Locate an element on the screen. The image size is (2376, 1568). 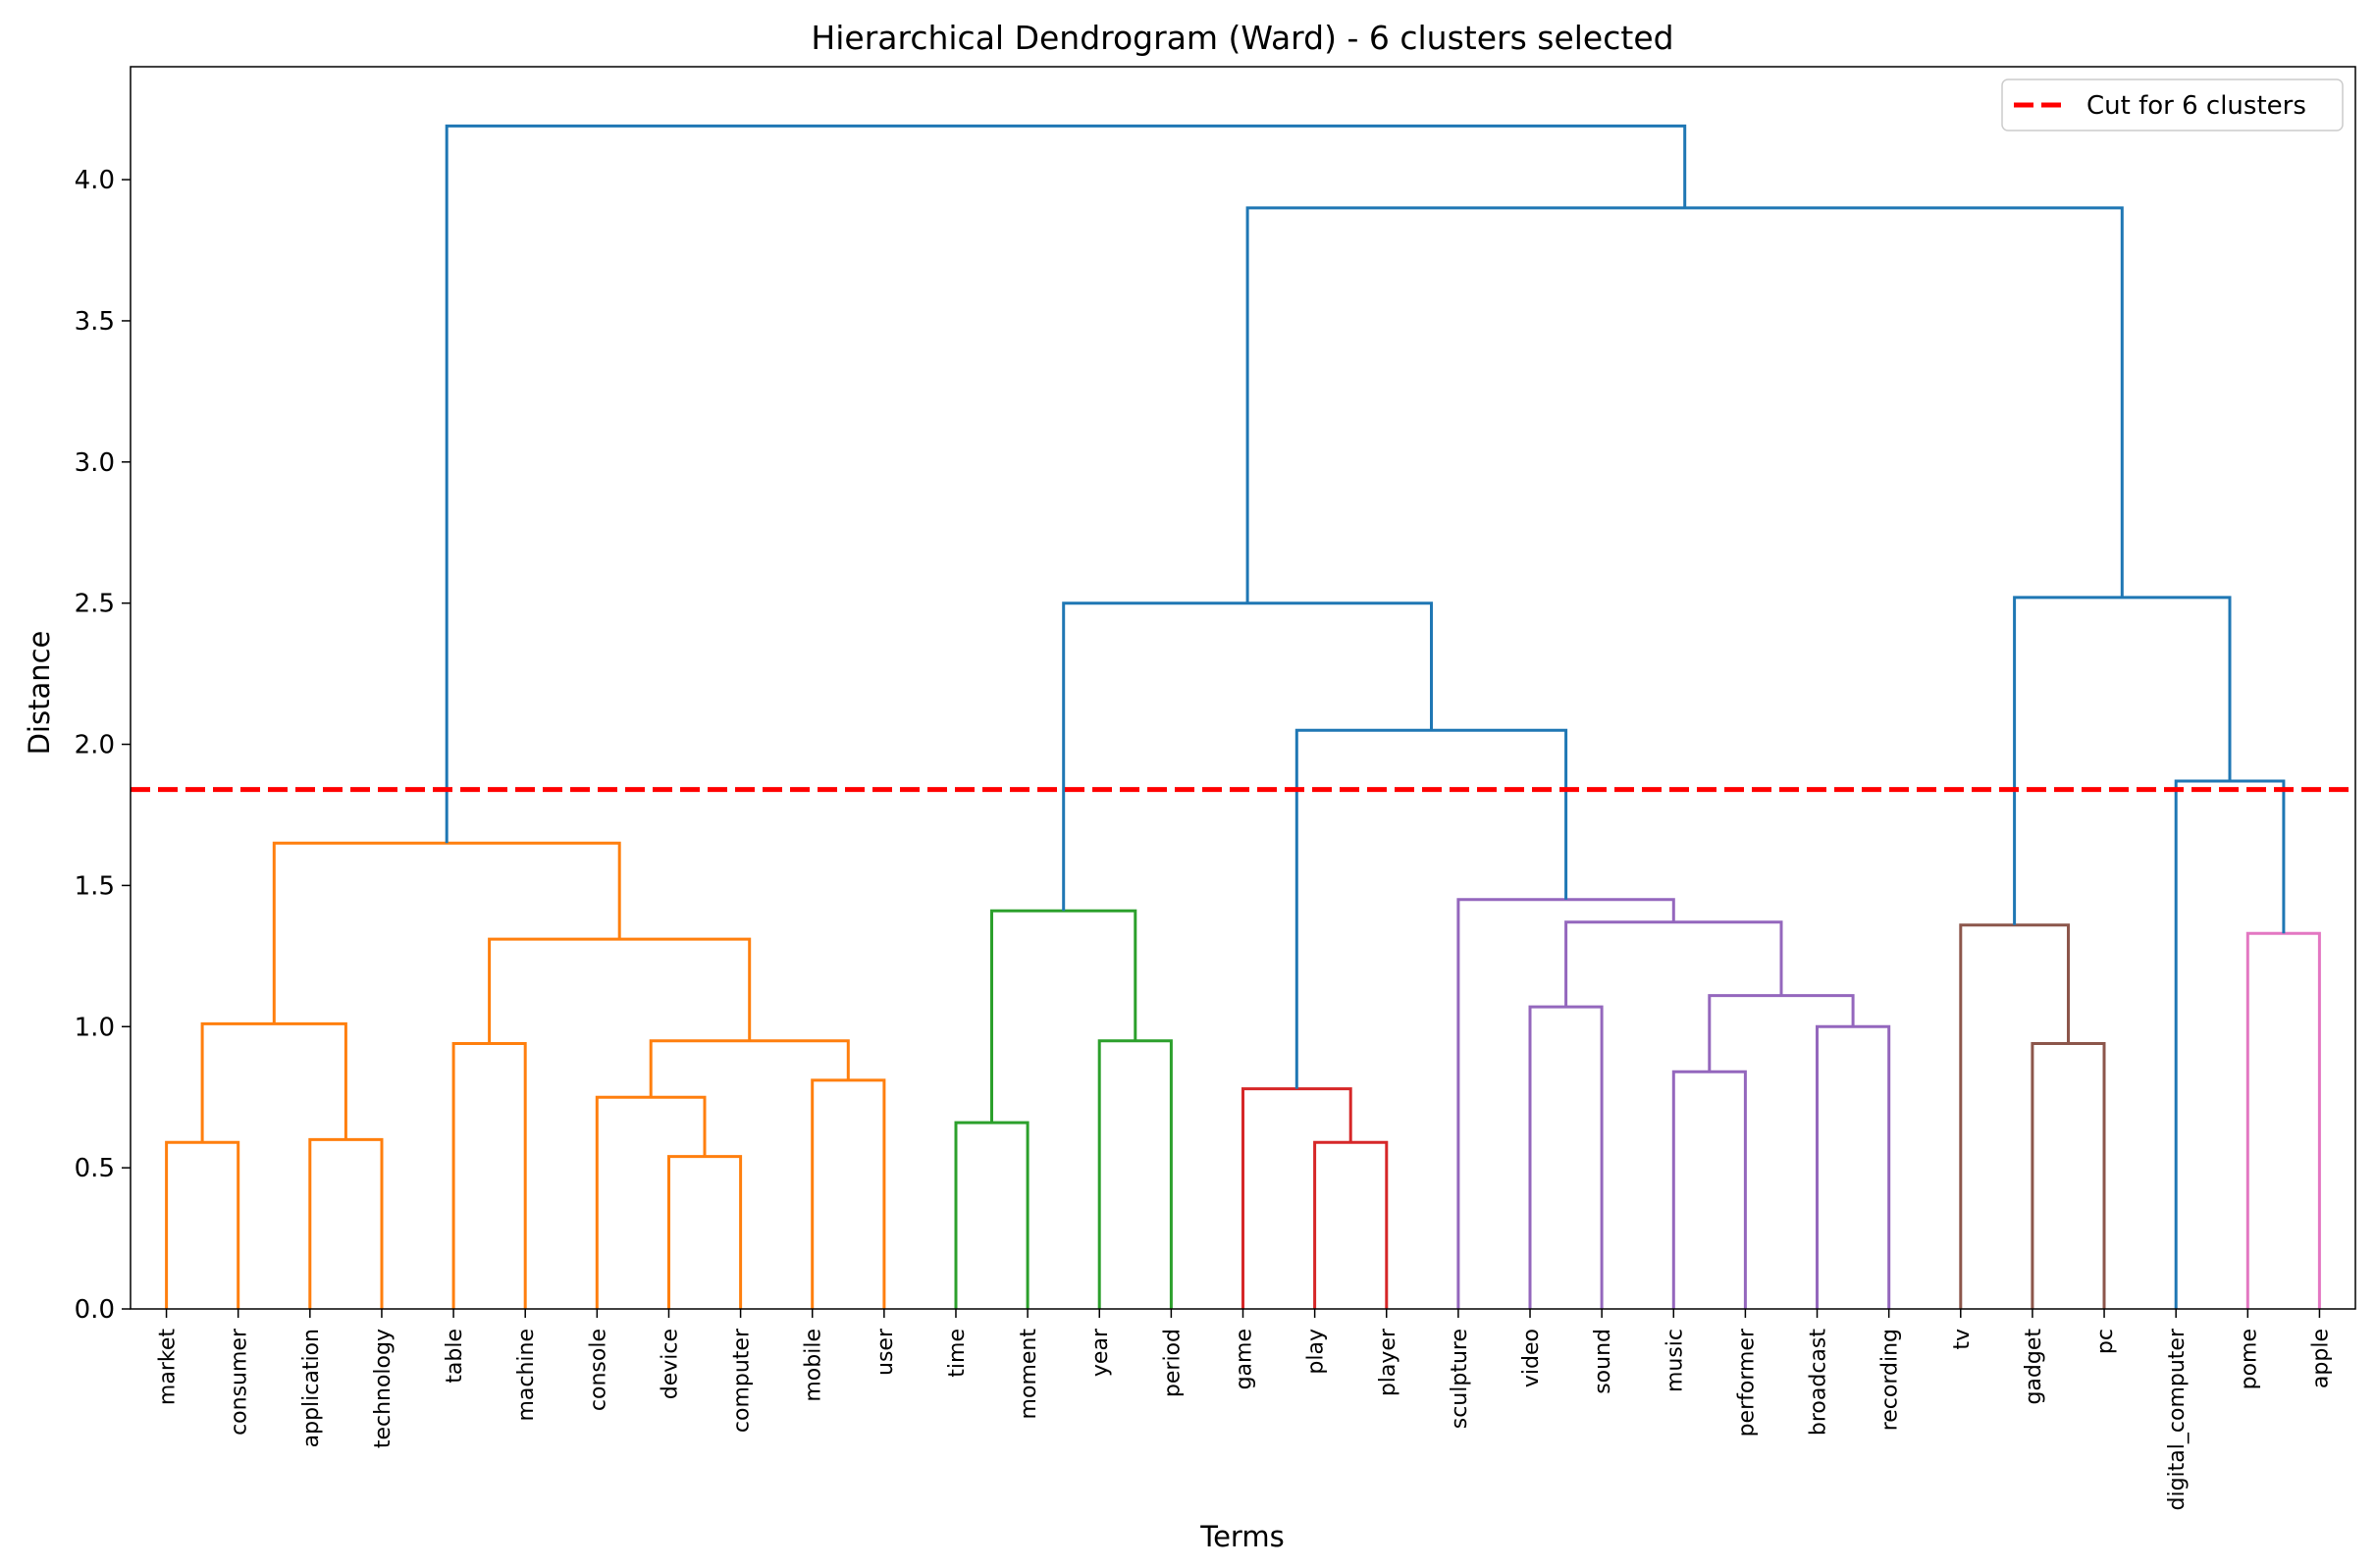
y-tick-label: 4.0 is located at coordinates (95, 180).